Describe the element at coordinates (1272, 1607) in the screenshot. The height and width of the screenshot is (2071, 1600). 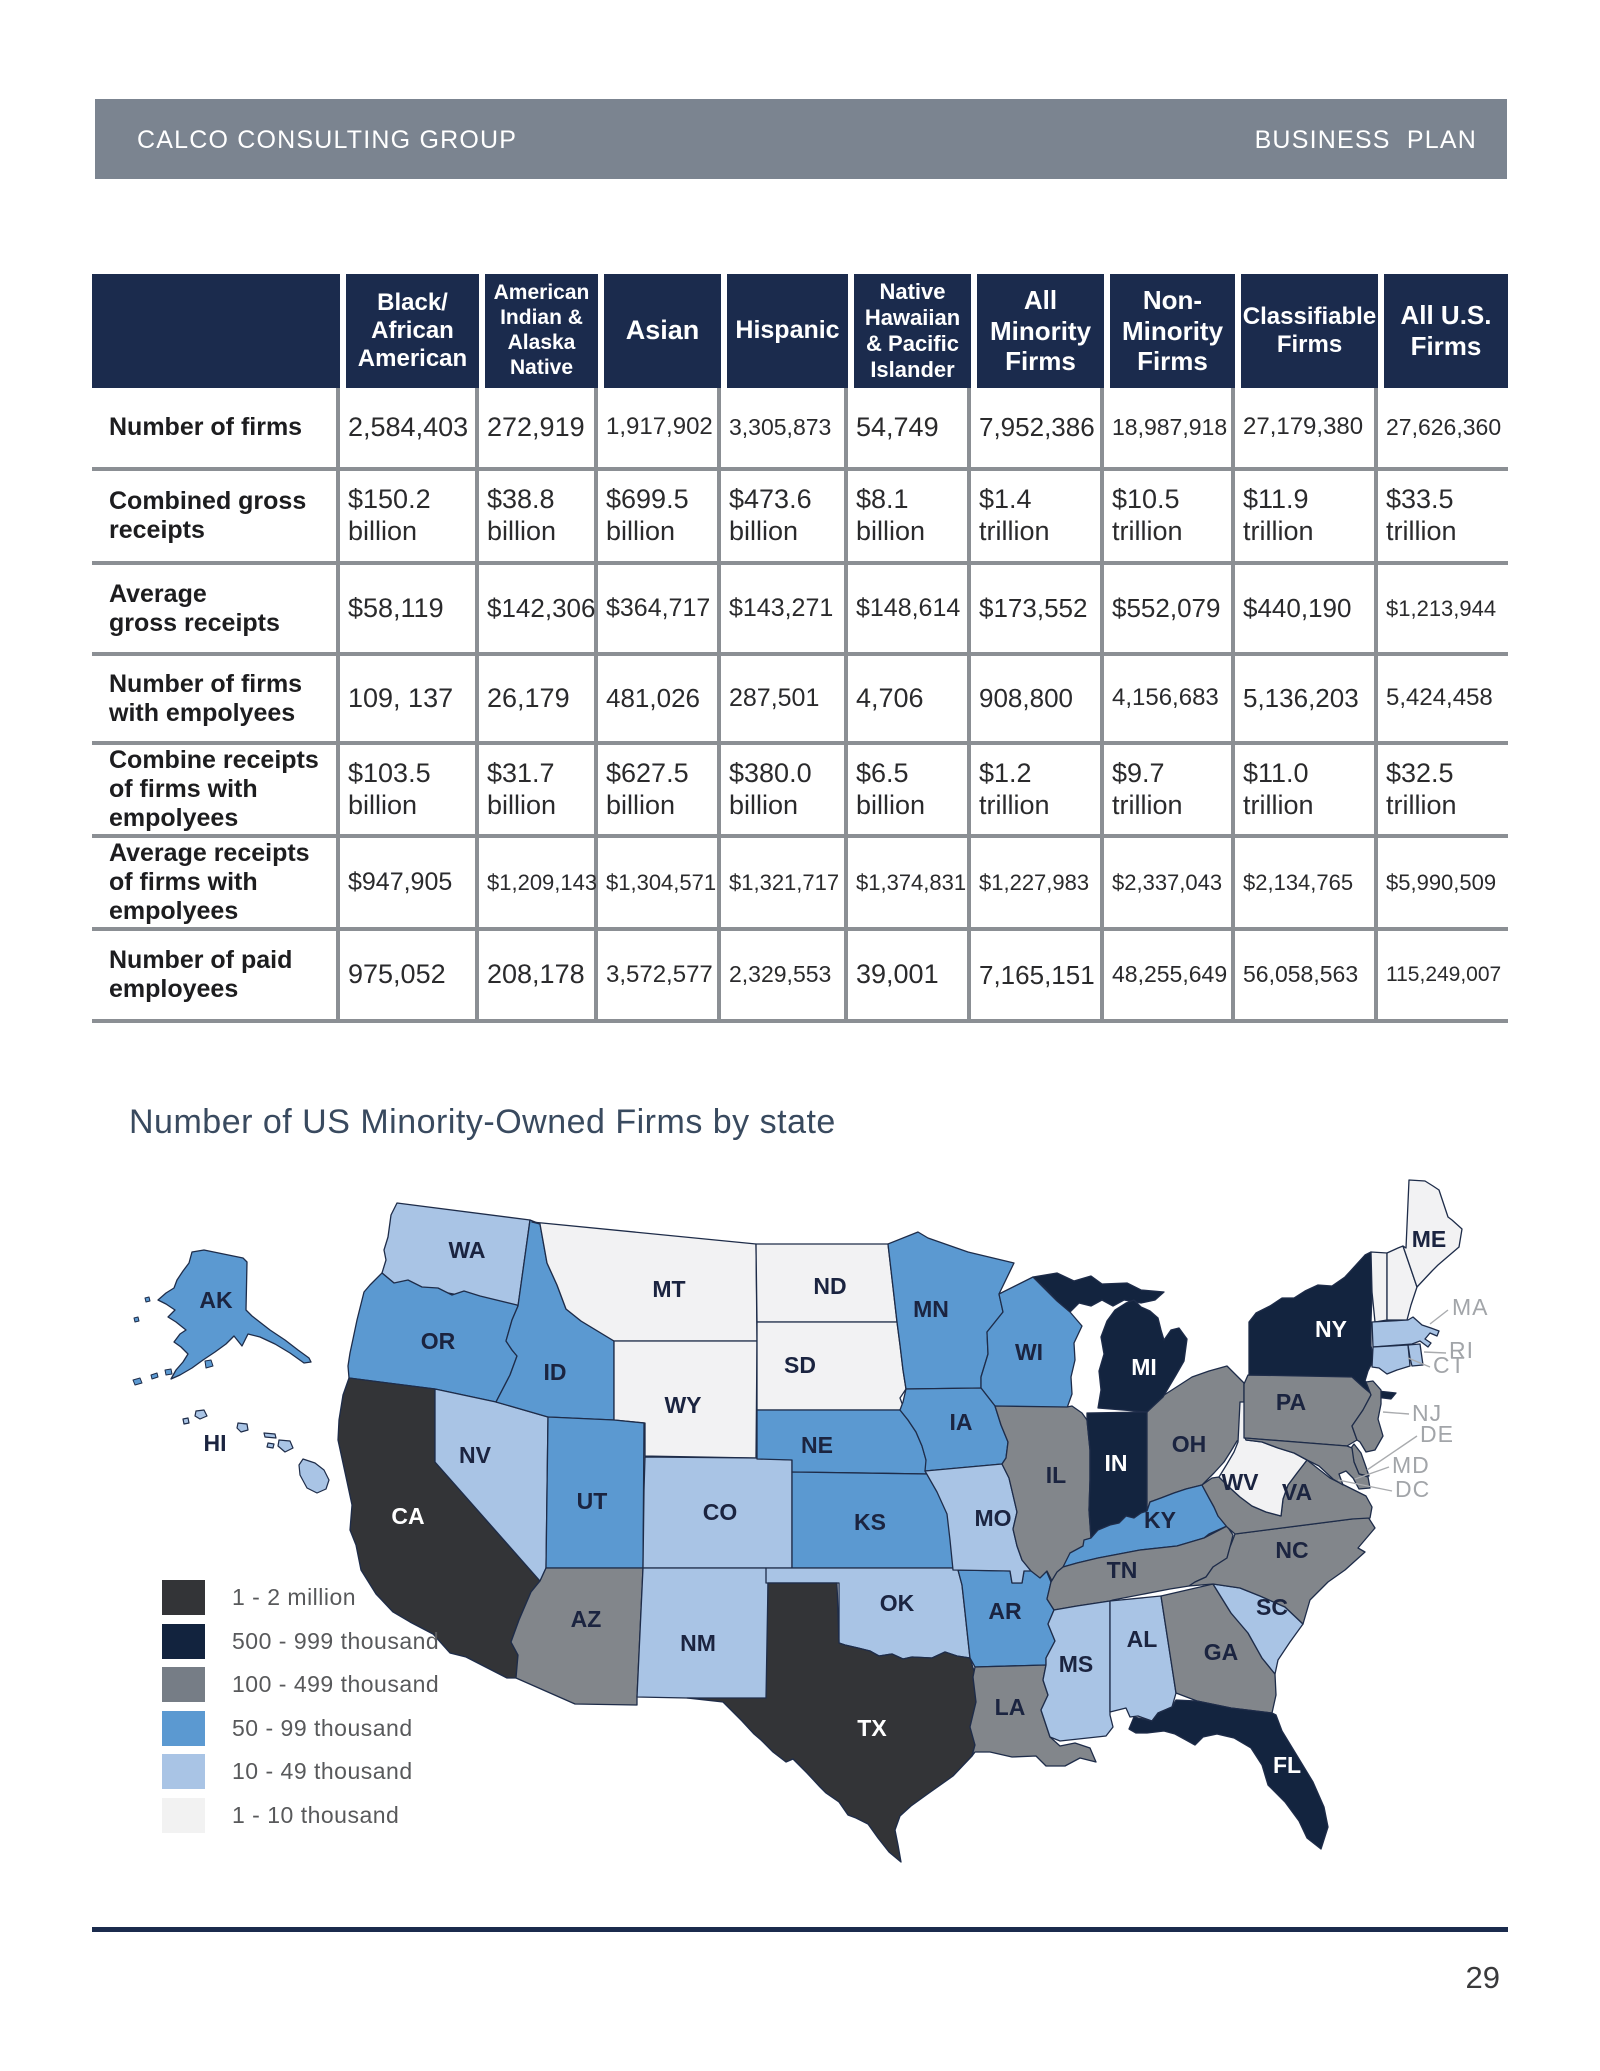
I see `svg-text: SC` at that location.